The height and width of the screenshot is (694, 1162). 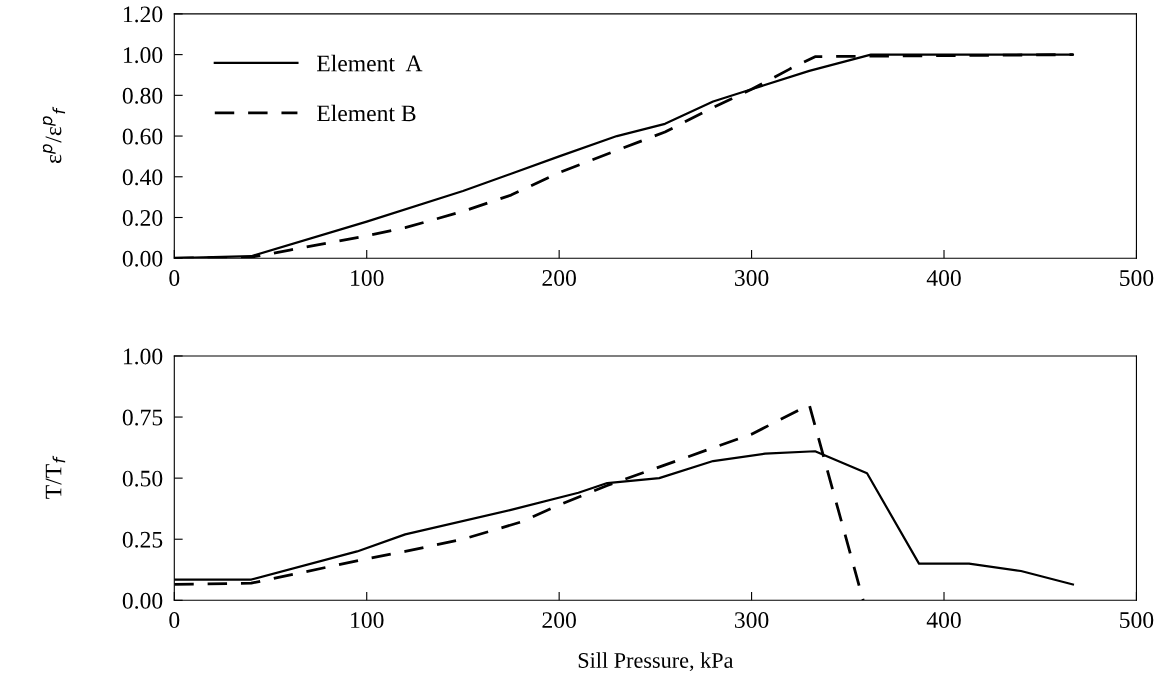 I want to click on y-tick-label: 0.40, so click(x=142, y=177).